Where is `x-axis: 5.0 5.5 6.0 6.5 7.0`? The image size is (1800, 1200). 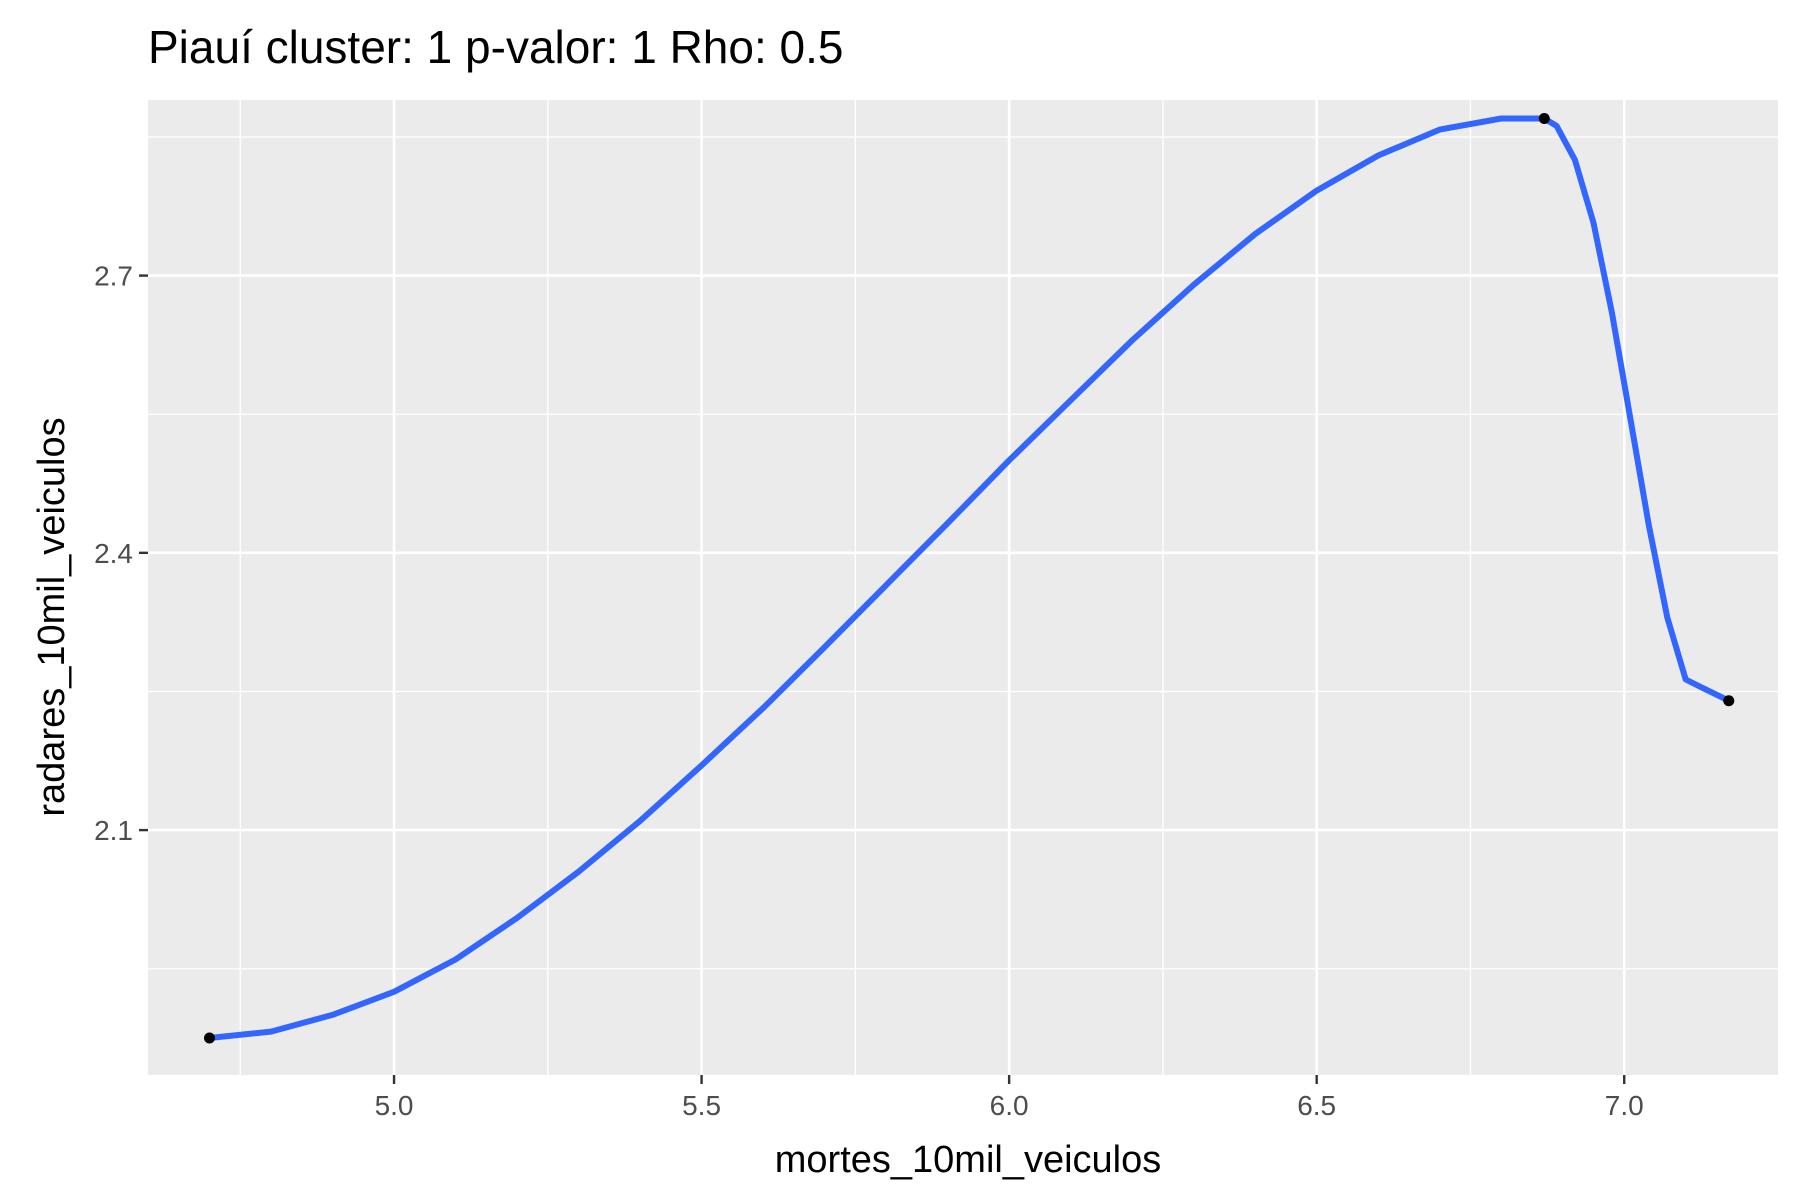 x-axis: 5.0 5.5 6.0 6.5 7.0 is located at coordinates (1009, 1098).